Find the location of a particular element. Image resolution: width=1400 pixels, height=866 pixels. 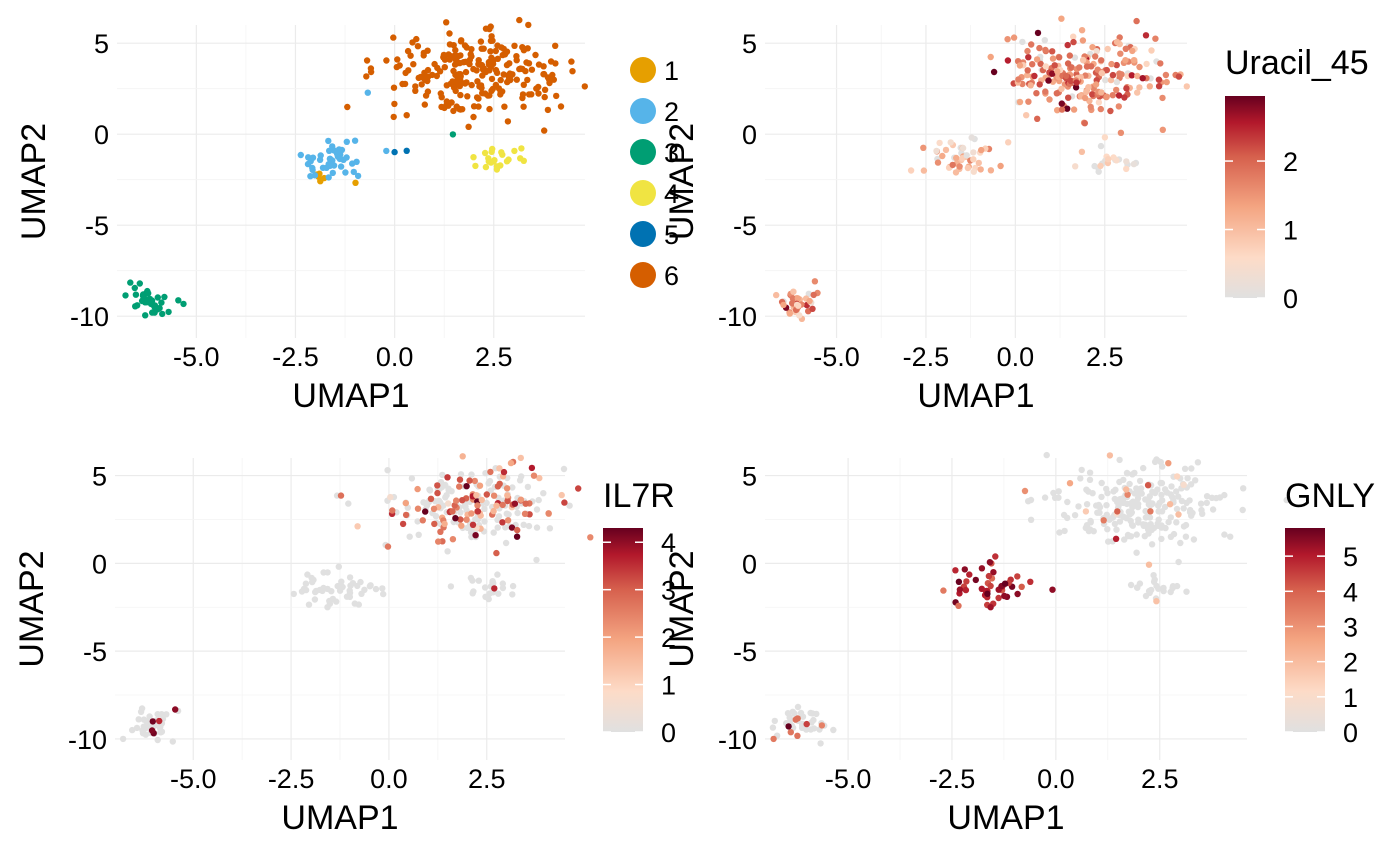

x-tick-label: -2.5 is located at coordinates (295, 357).